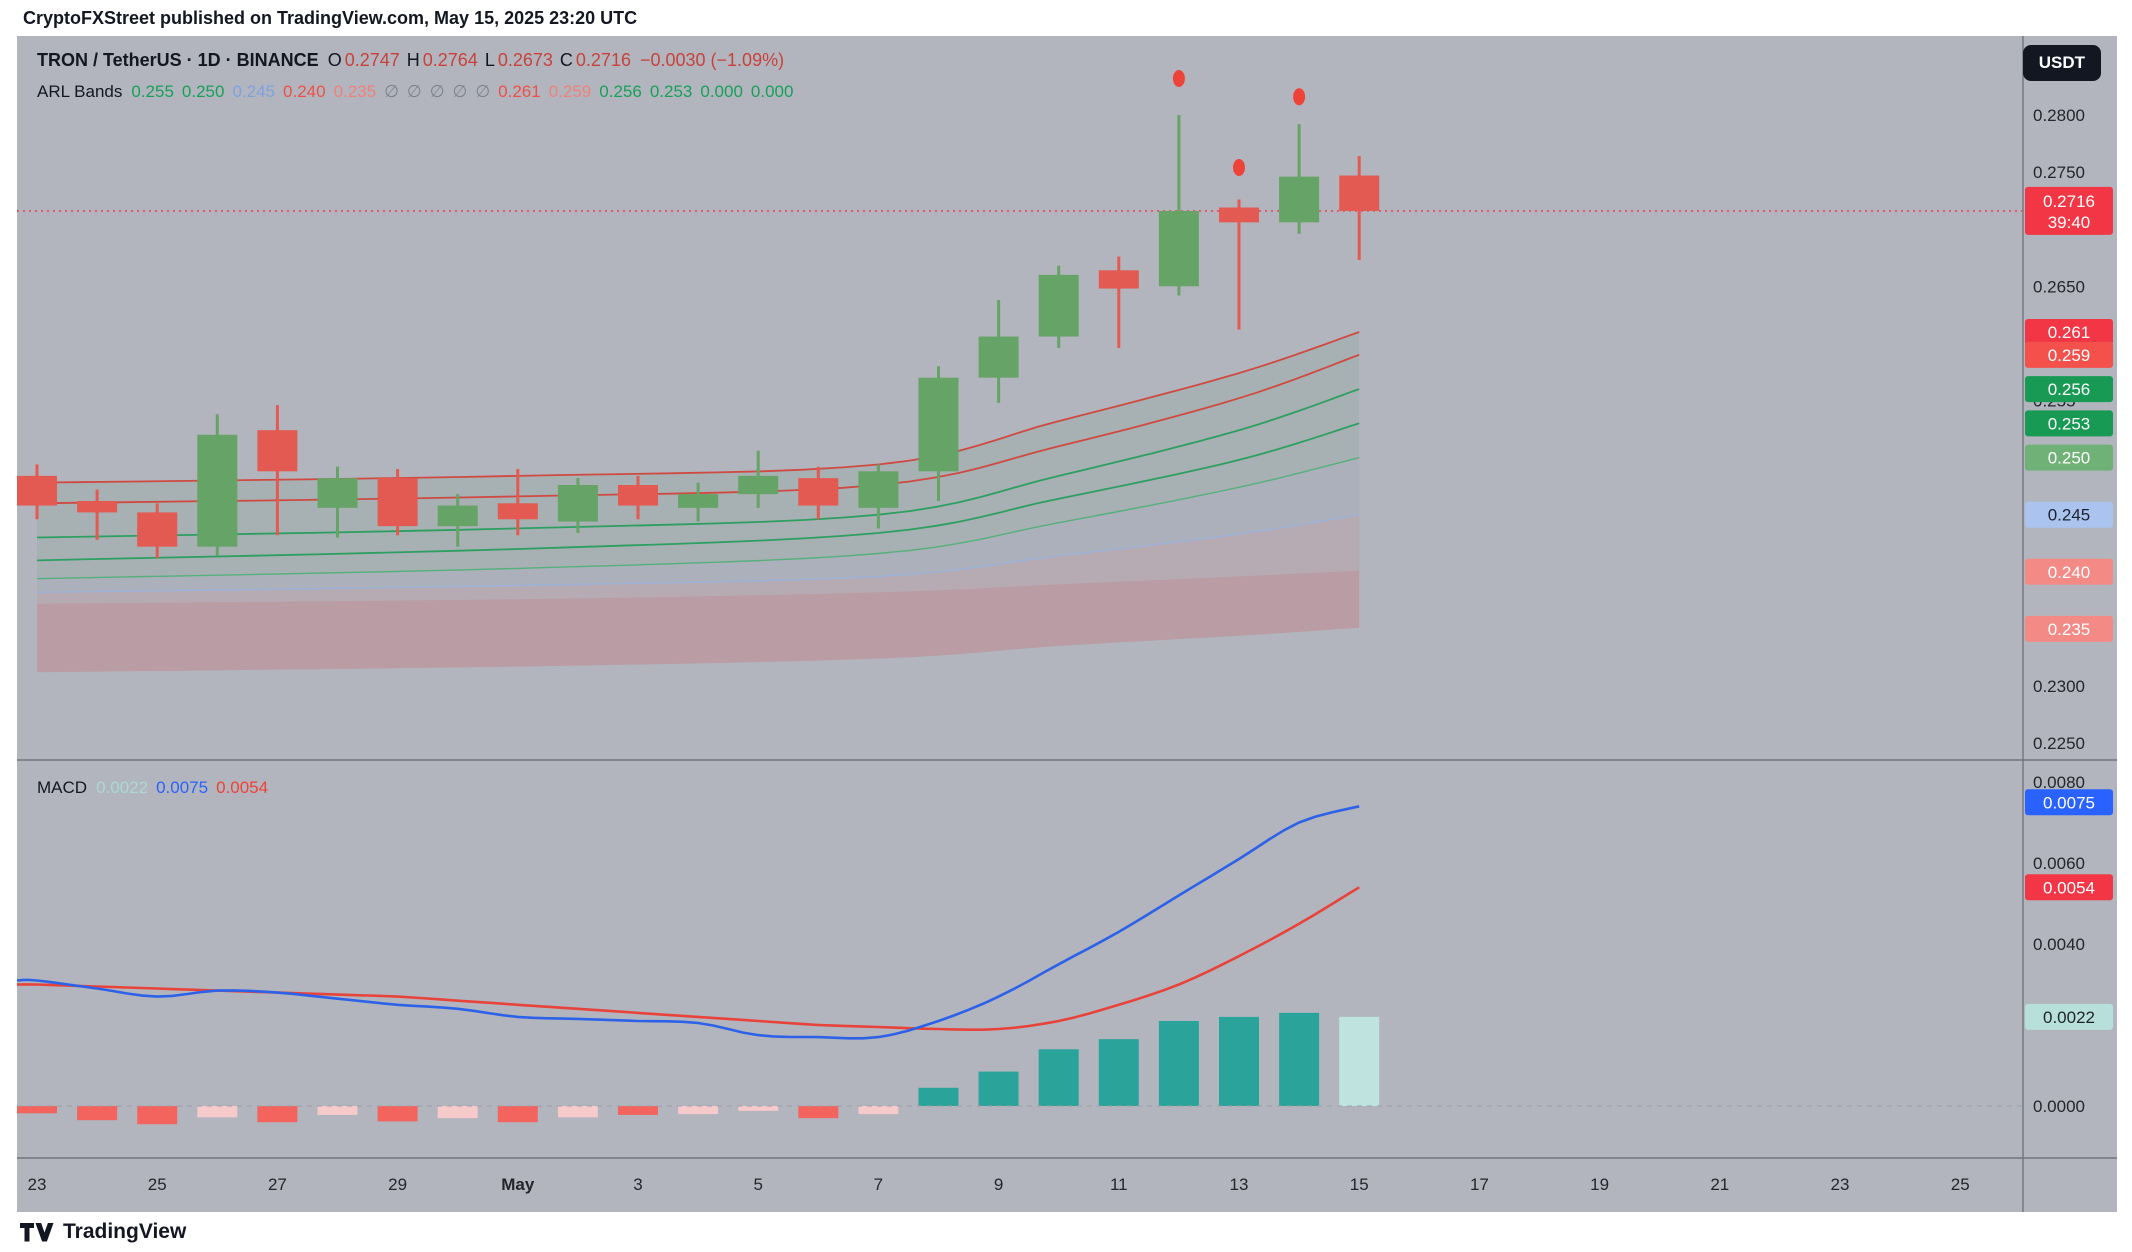 Image resolution: width=2132 pixels, height=1252 pixels. I want to click on price-scale-badge: 0.253, so click(2069, 423).